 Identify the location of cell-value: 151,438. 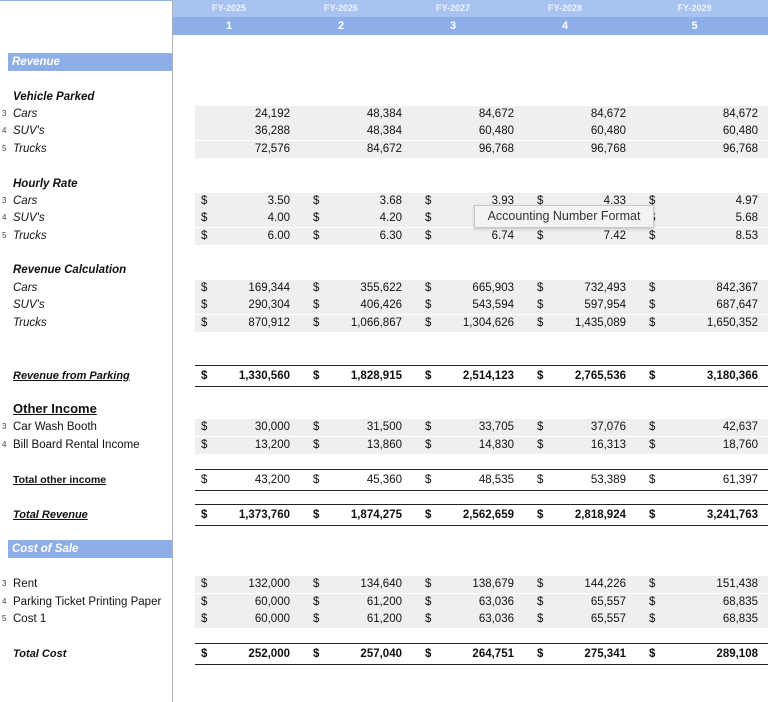
(737, 584).